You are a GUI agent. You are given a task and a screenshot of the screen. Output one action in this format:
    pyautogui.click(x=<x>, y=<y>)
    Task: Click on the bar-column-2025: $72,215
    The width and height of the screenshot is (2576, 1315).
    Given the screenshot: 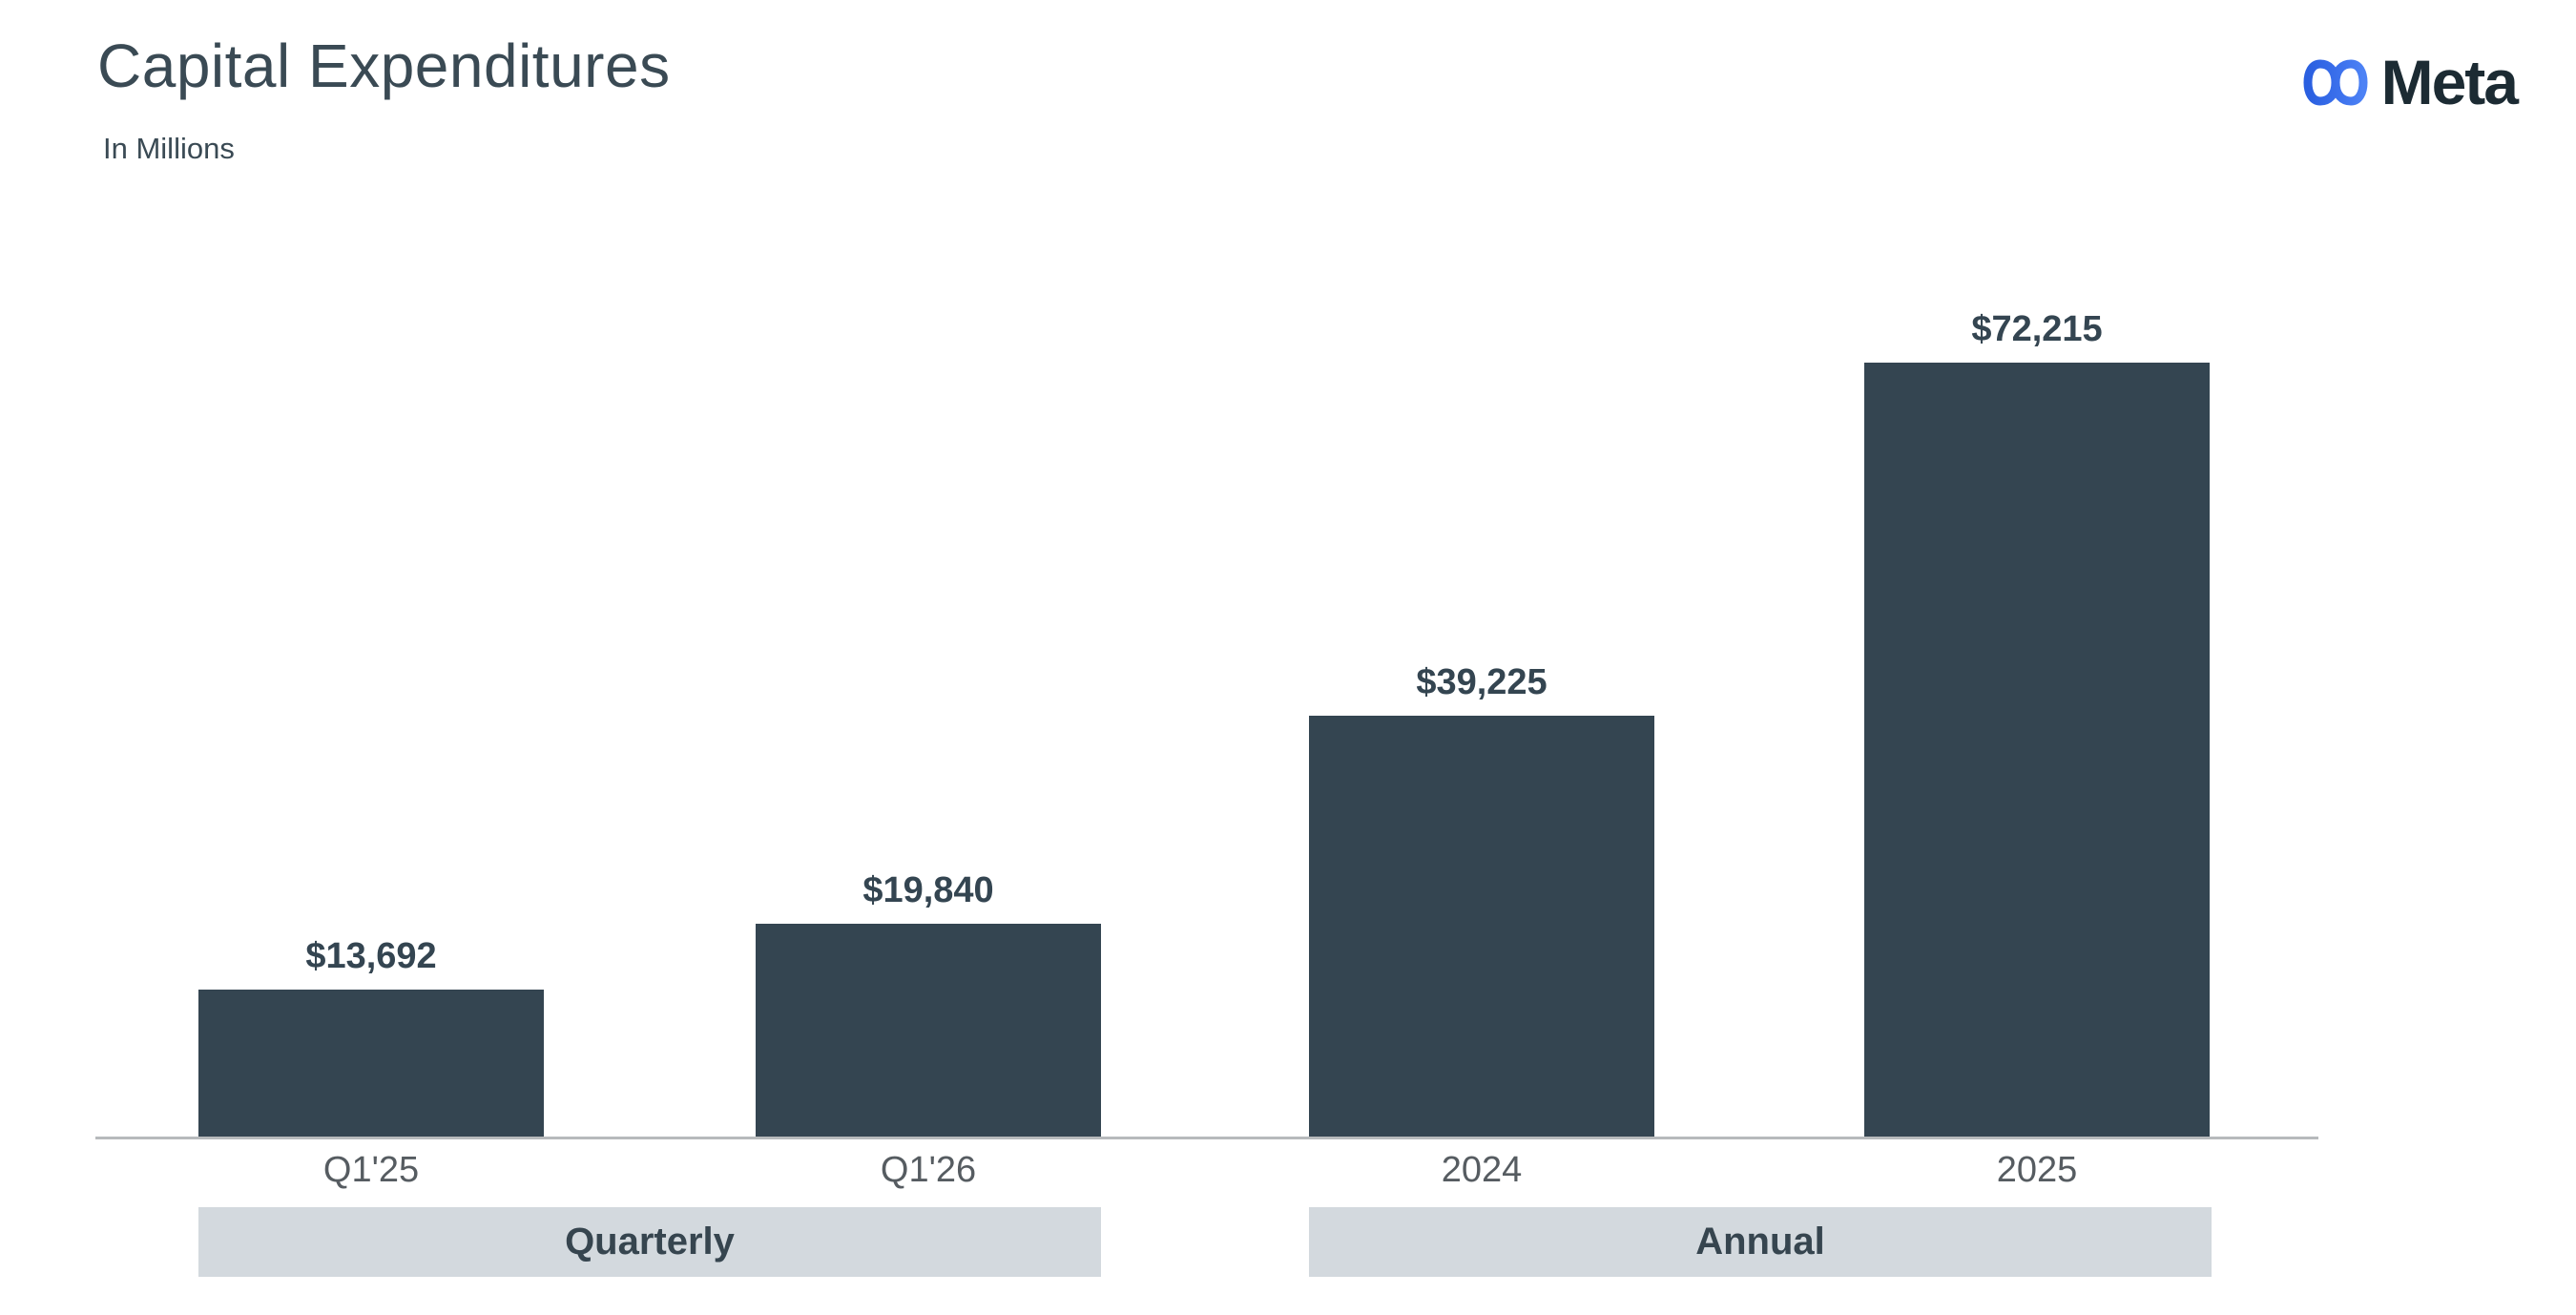 What is the action you would take?
    pyautogui.click(x=2037, y=723)
    